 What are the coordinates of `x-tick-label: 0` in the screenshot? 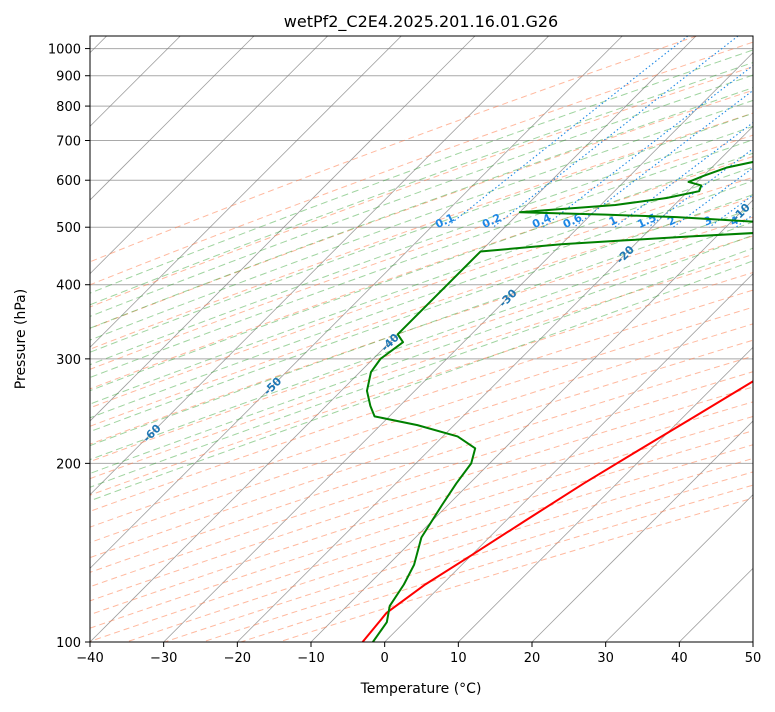 It's located at (385, 658).